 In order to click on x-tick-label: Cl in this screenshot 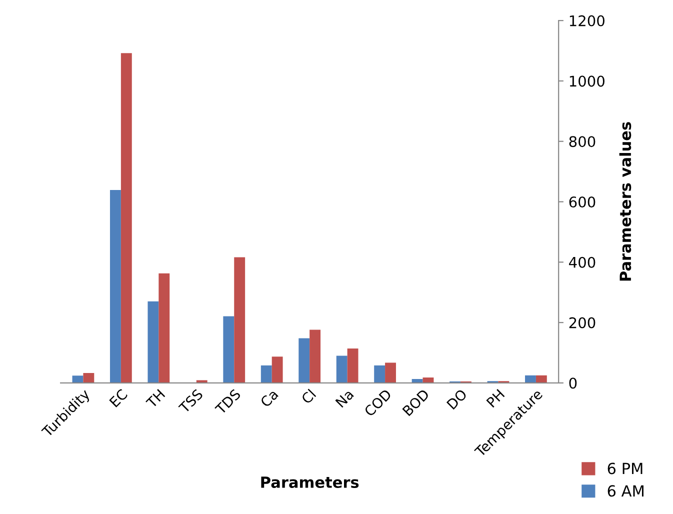, I will do `click(308, 396)`.